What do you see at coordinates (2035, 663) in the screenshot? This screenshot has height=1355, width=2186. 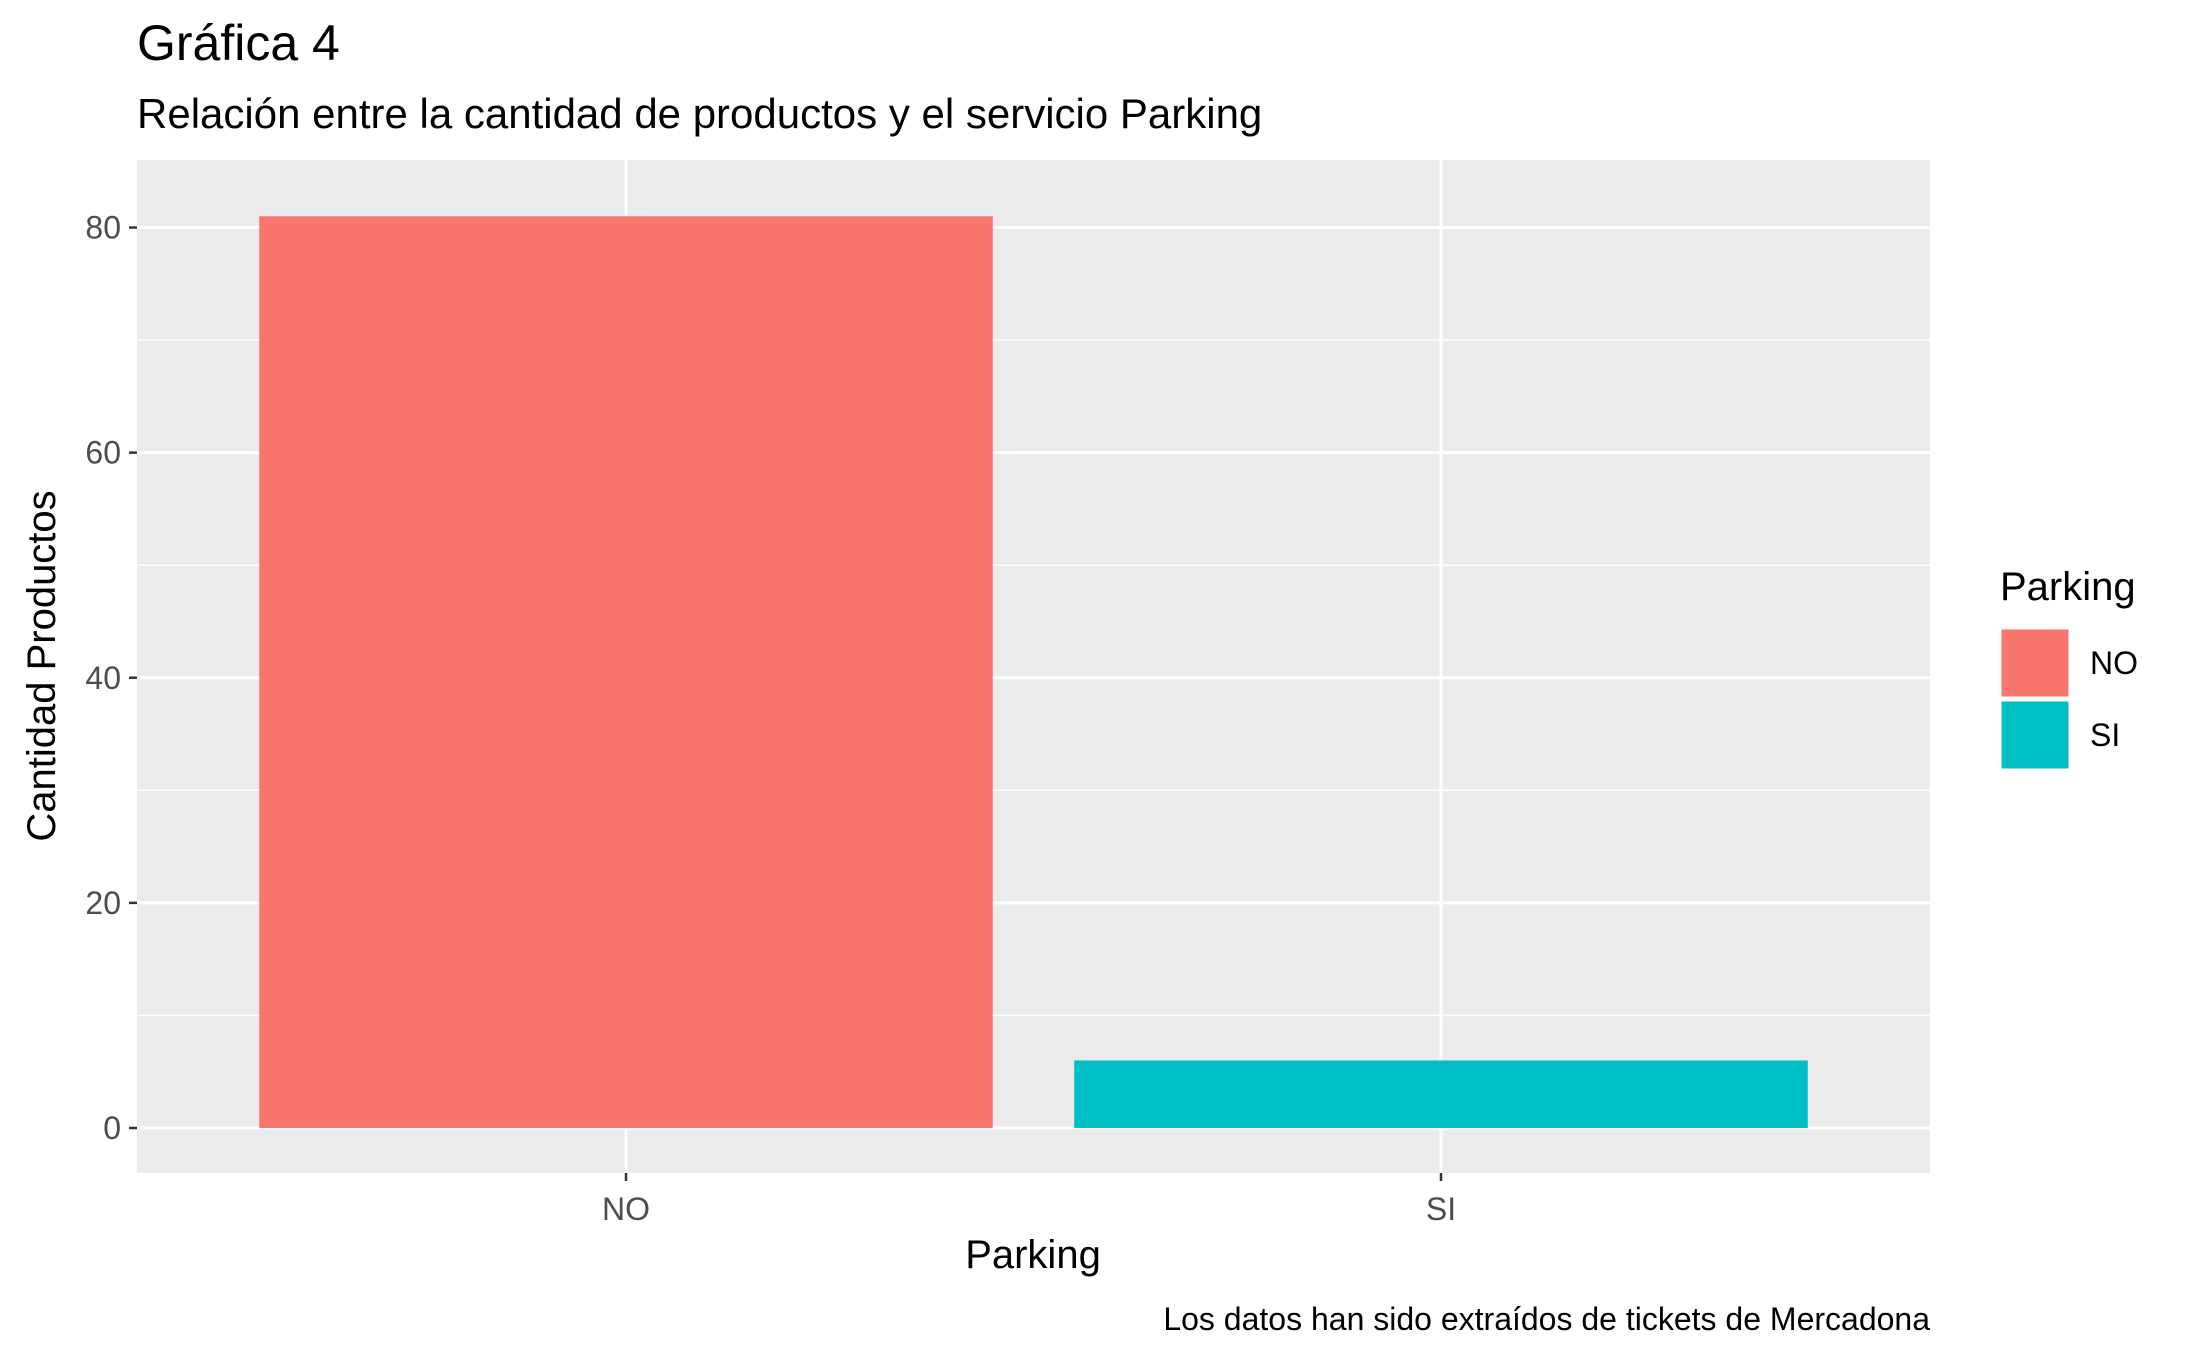 I see `legend-key-no` at bounding box center [2035, 663].